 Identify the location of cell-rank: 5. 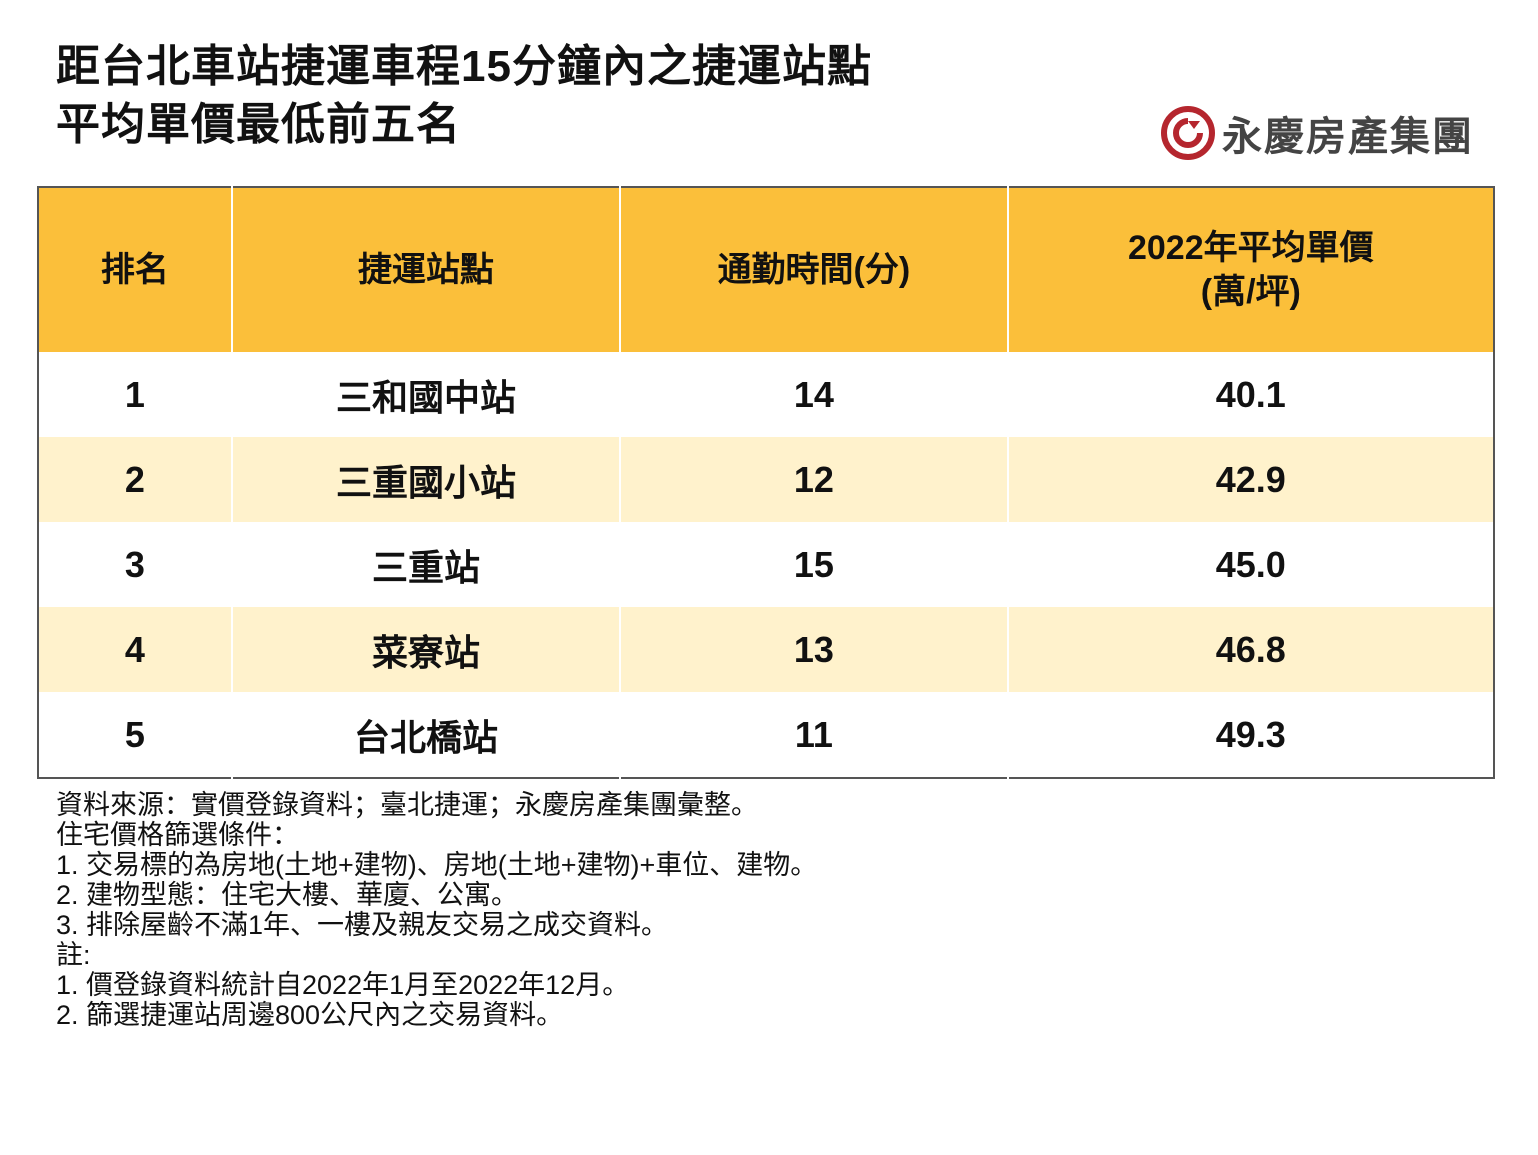
(135, 735).